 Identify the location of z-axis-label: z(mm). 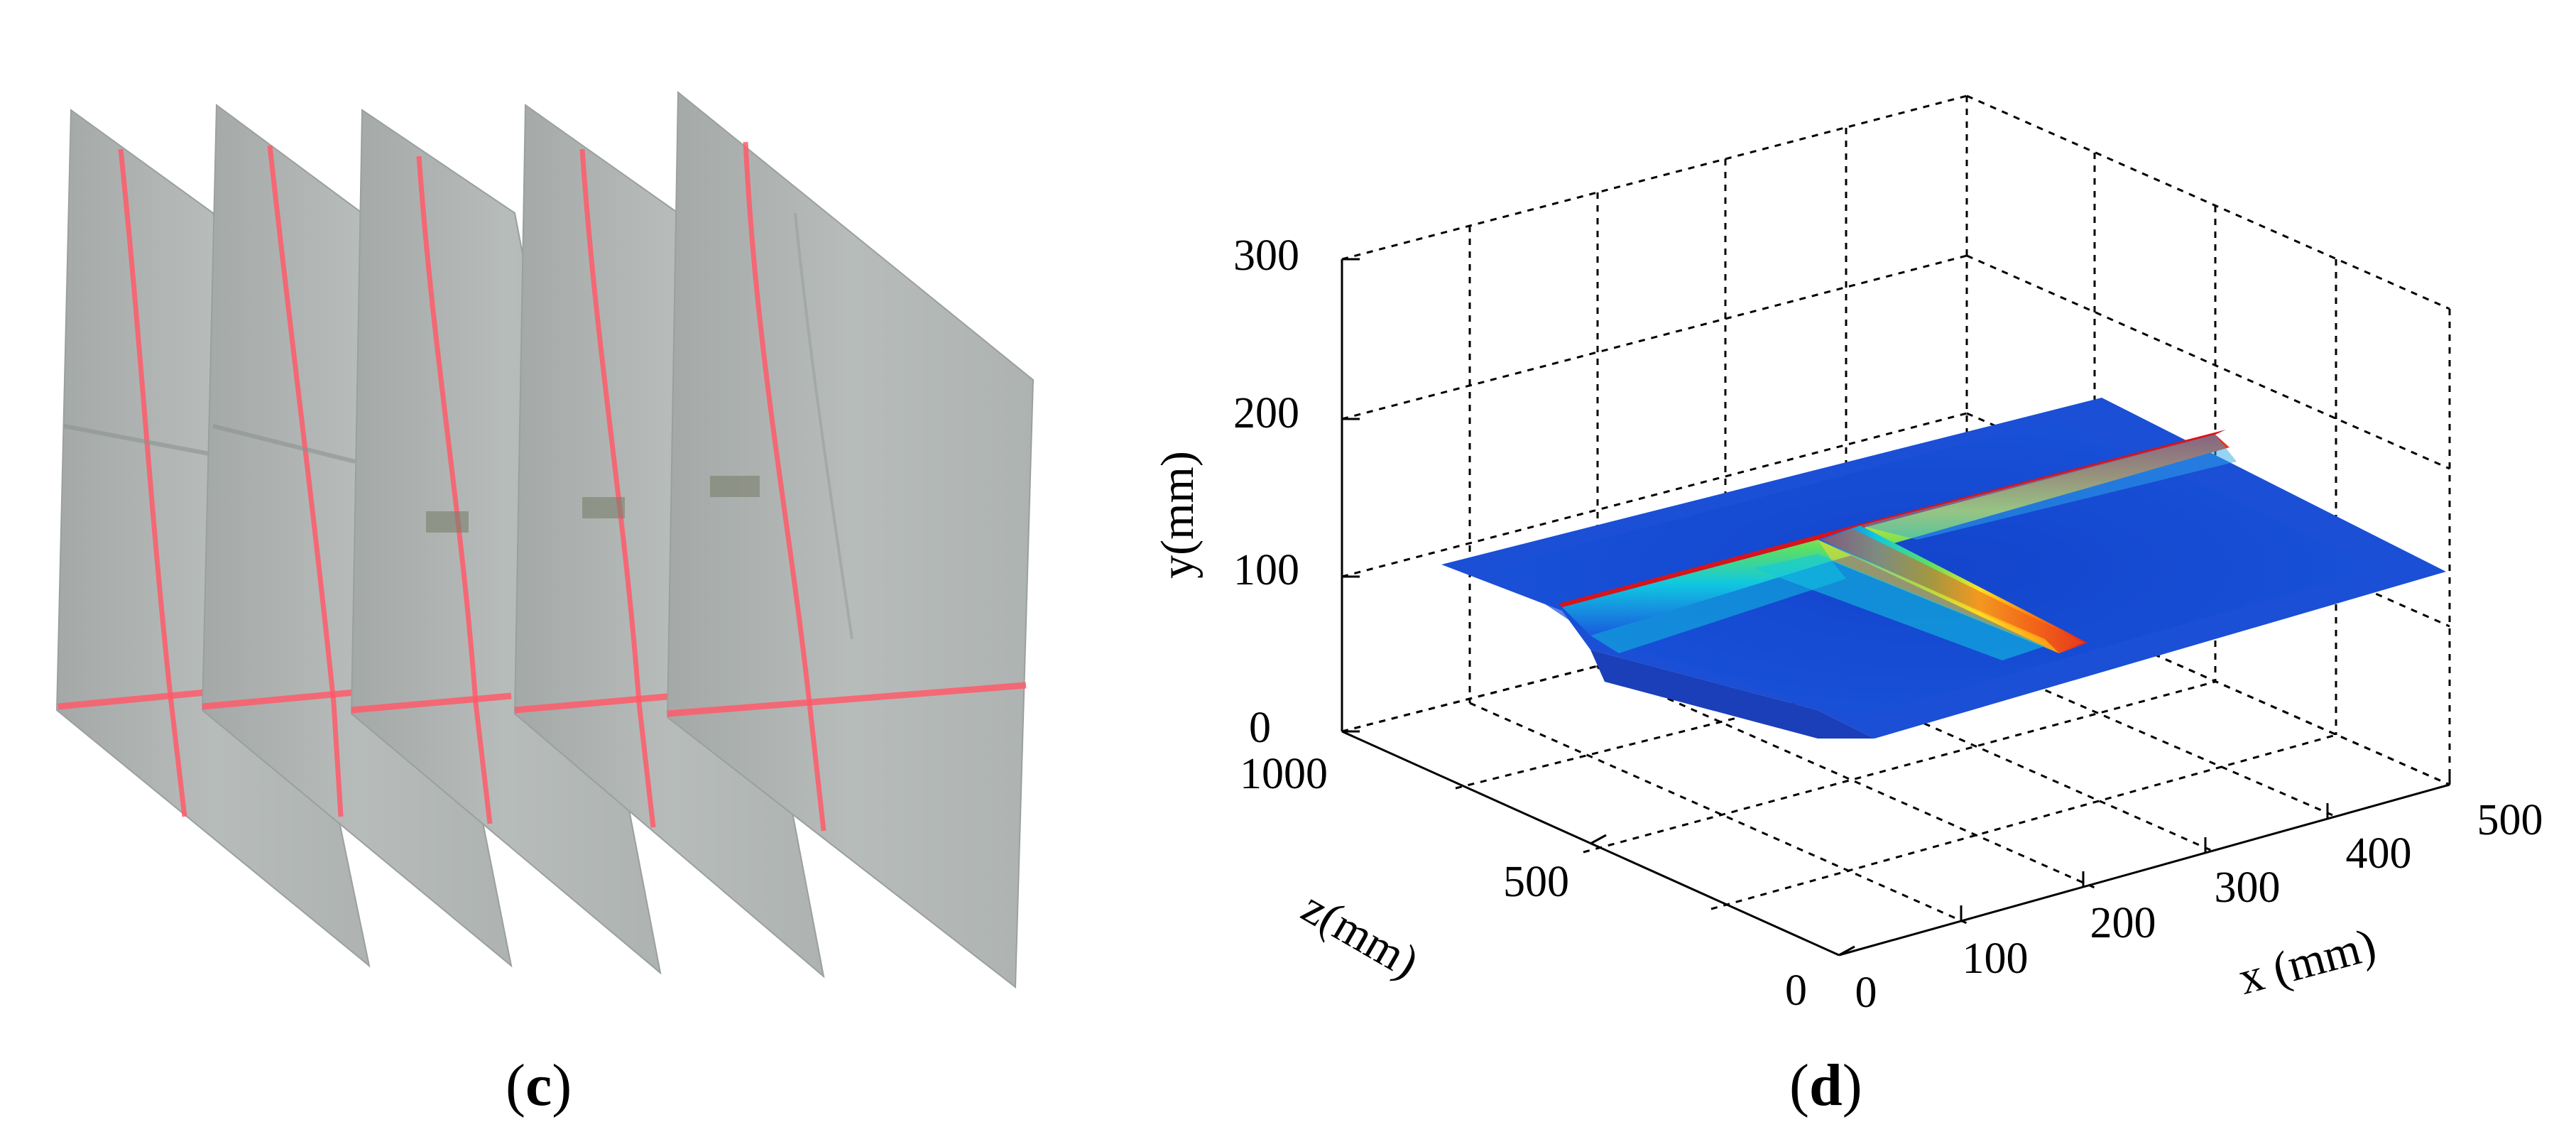
(1360, 934).